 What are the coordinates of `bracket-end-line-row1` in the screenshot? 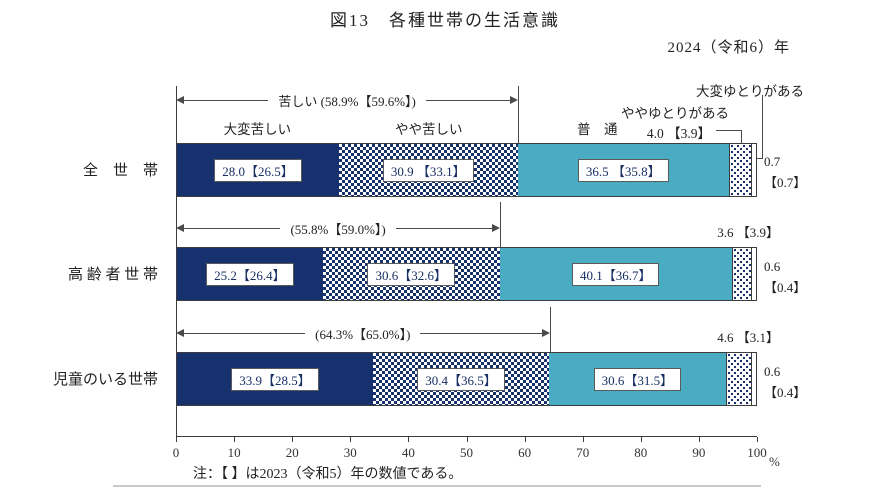 It's located at (519, 114).